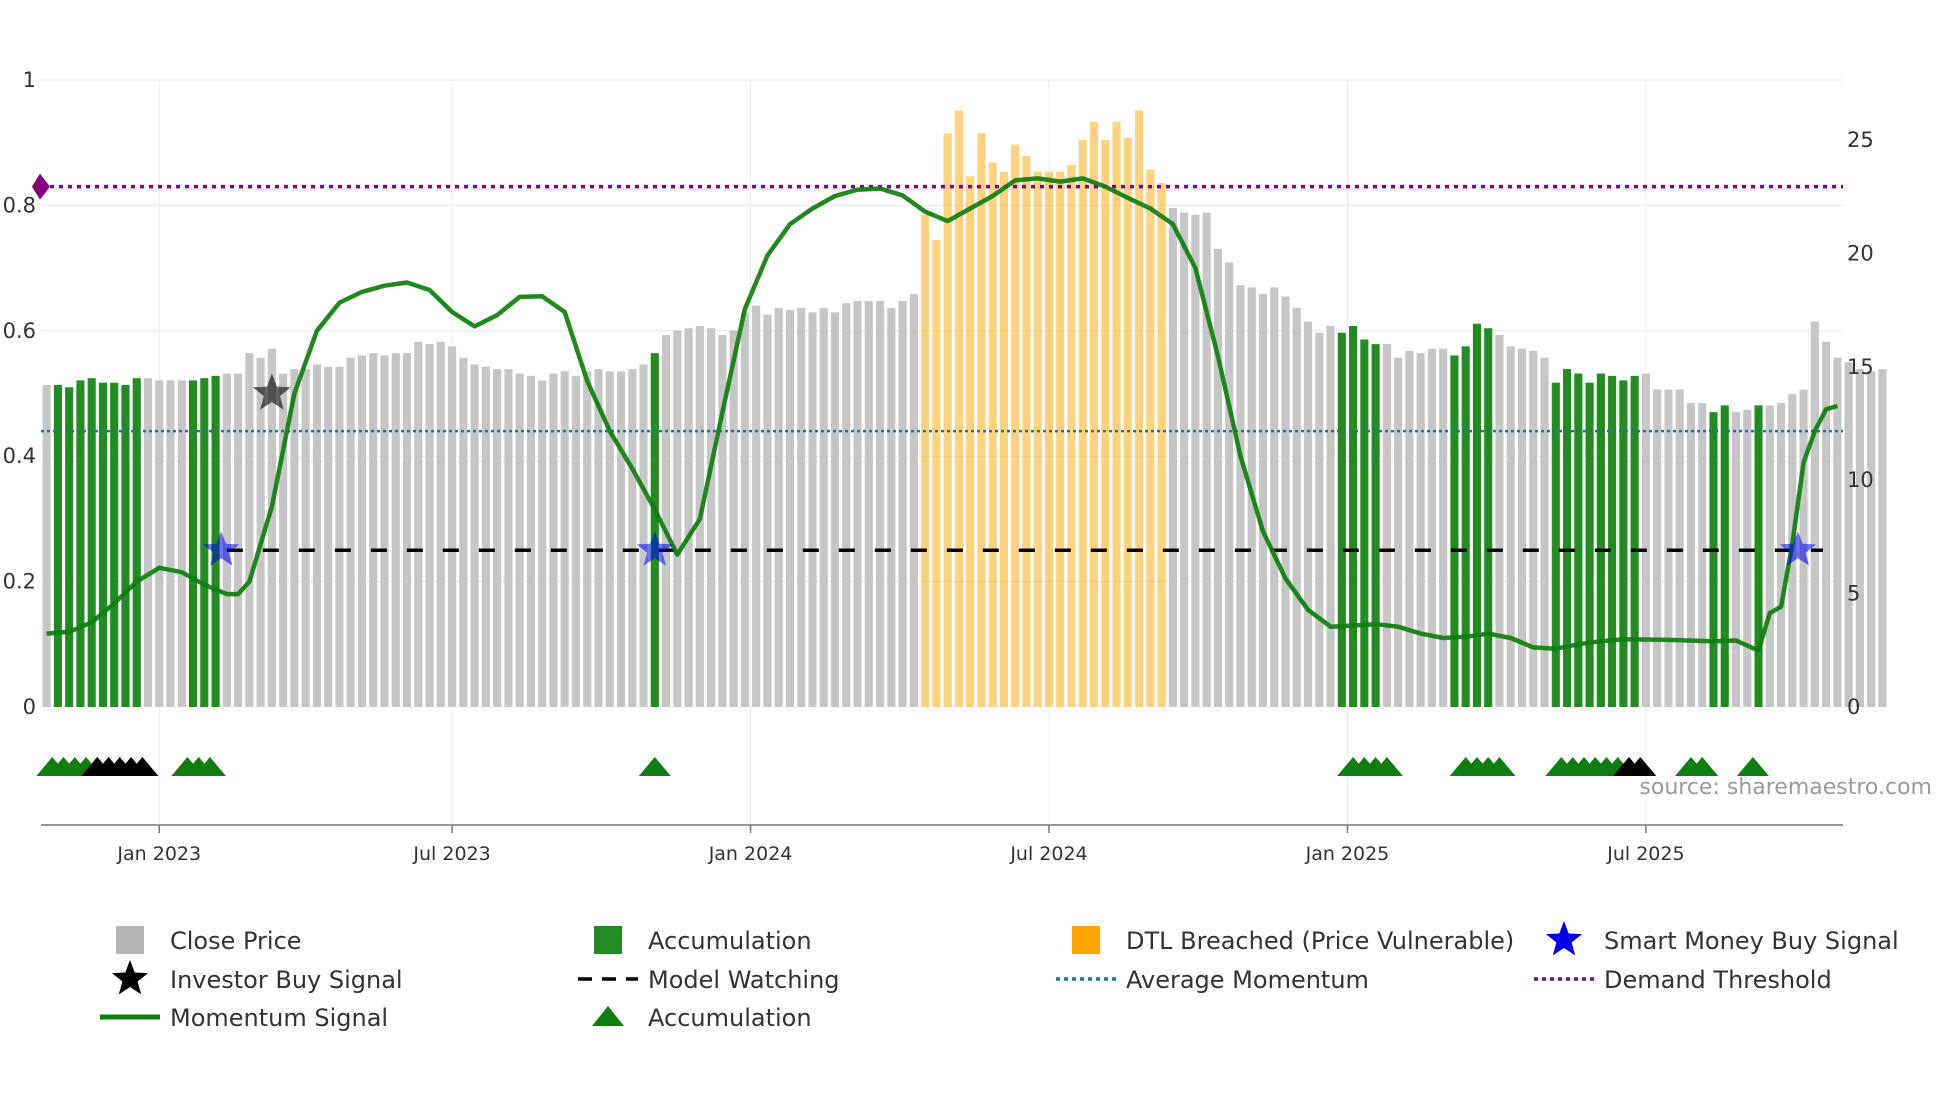  I want to click on legend-item: Smart Money Buy Signal, so click(1722, 938).